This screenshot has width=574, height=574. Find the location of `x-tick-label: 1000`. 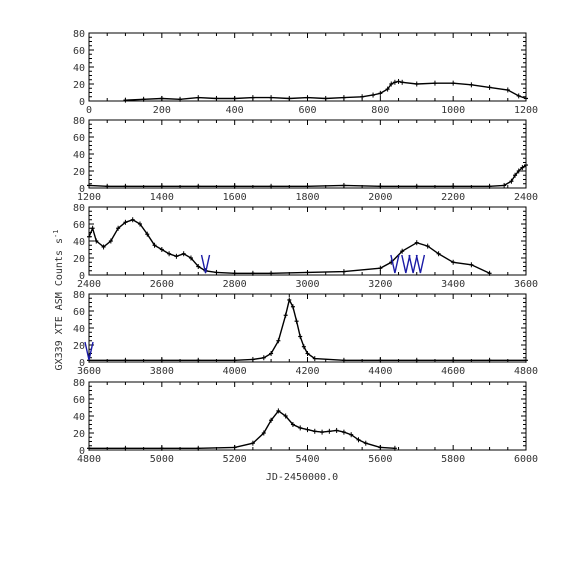

x-tick-label: 1000 is located at coordinates (453, 110).